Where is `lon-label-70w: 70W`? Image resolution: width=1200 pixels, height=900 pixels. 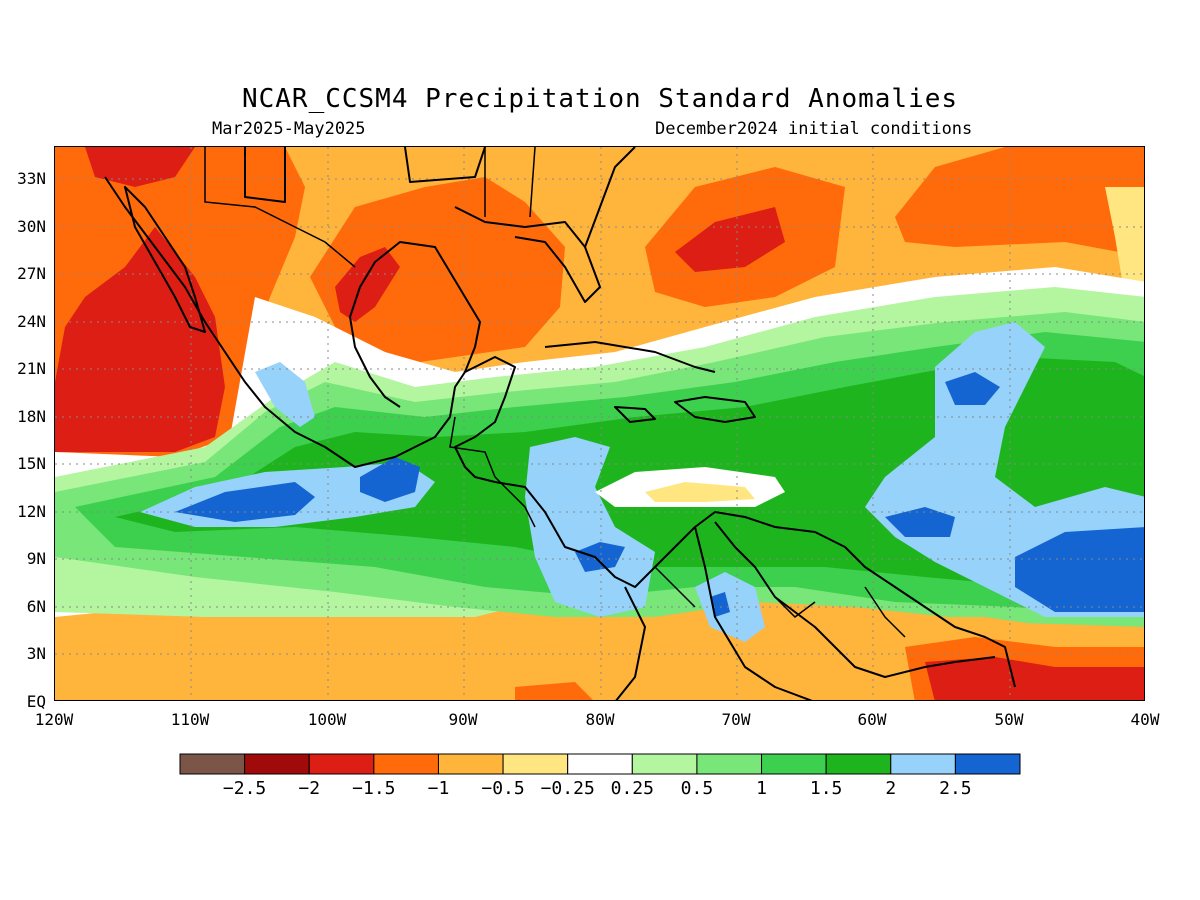 lon-label-70w: 70W is located at coordinates (736, 719).